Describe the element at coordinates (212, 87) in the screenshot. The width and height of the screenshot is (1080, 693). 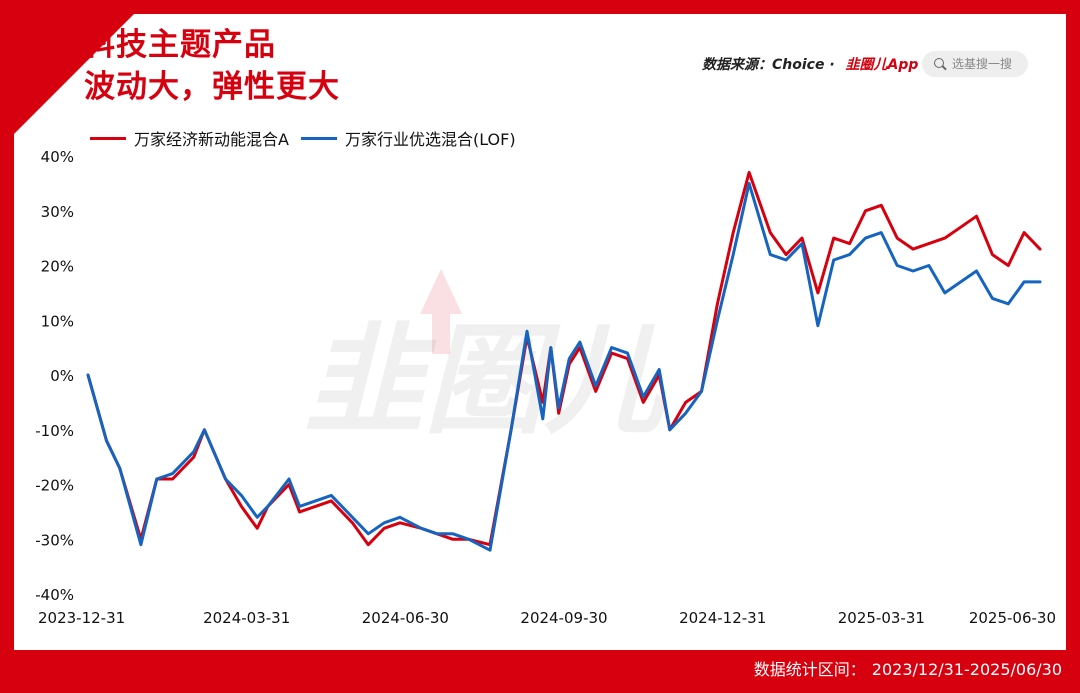
I see `title-line-2: 波动大，弹性更大` at that location.